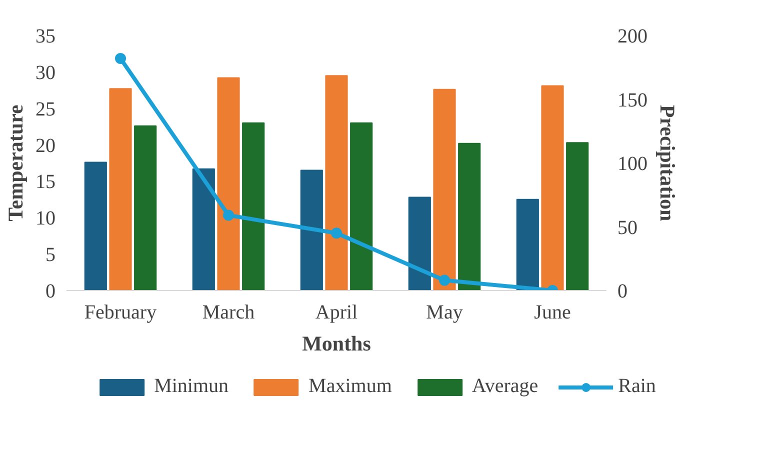 This screenshot has height=468, width=769. I want to click on legend-label: Average, so click(505, 386).